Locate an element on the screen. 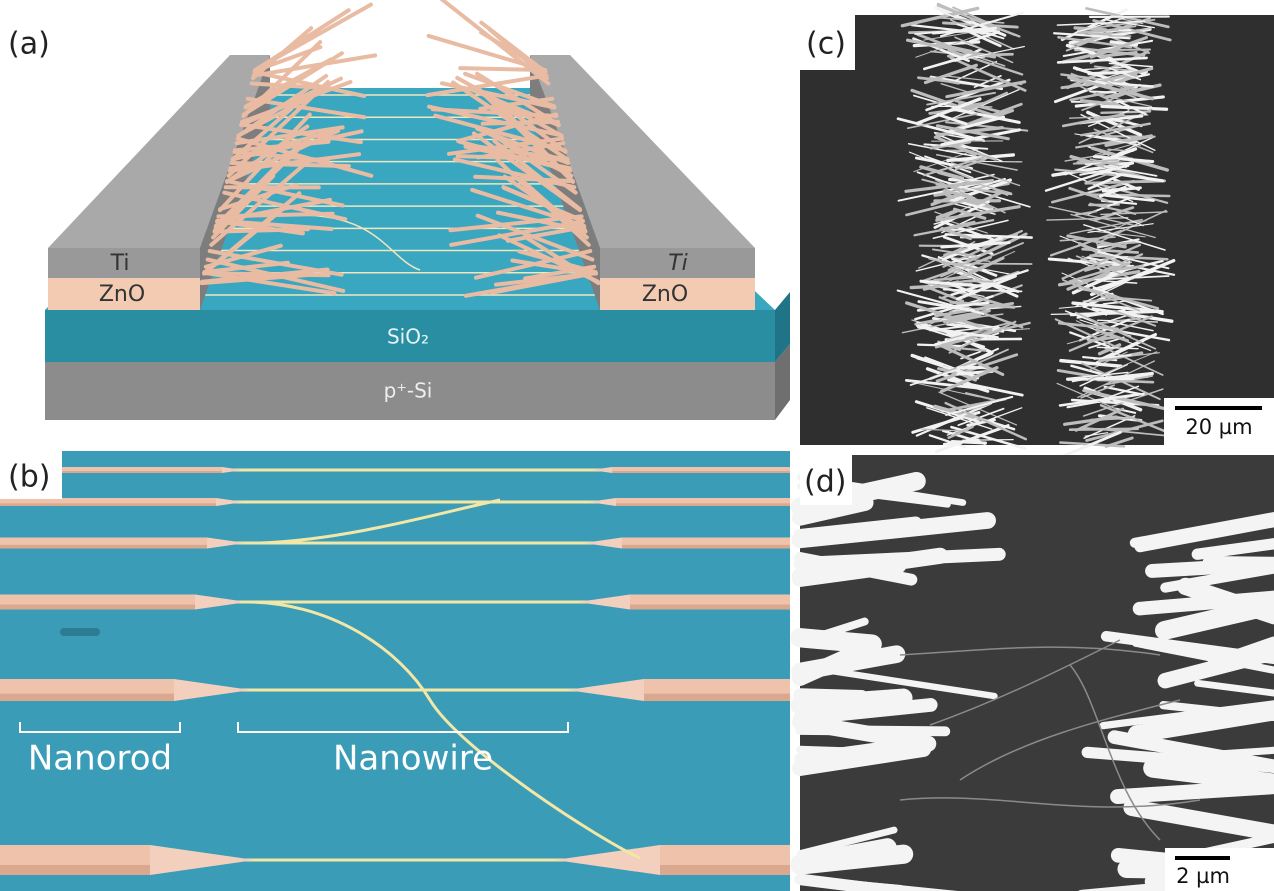 This screenshot has height=891, width=1274. sio2-side is located at coordinates (782, 327).